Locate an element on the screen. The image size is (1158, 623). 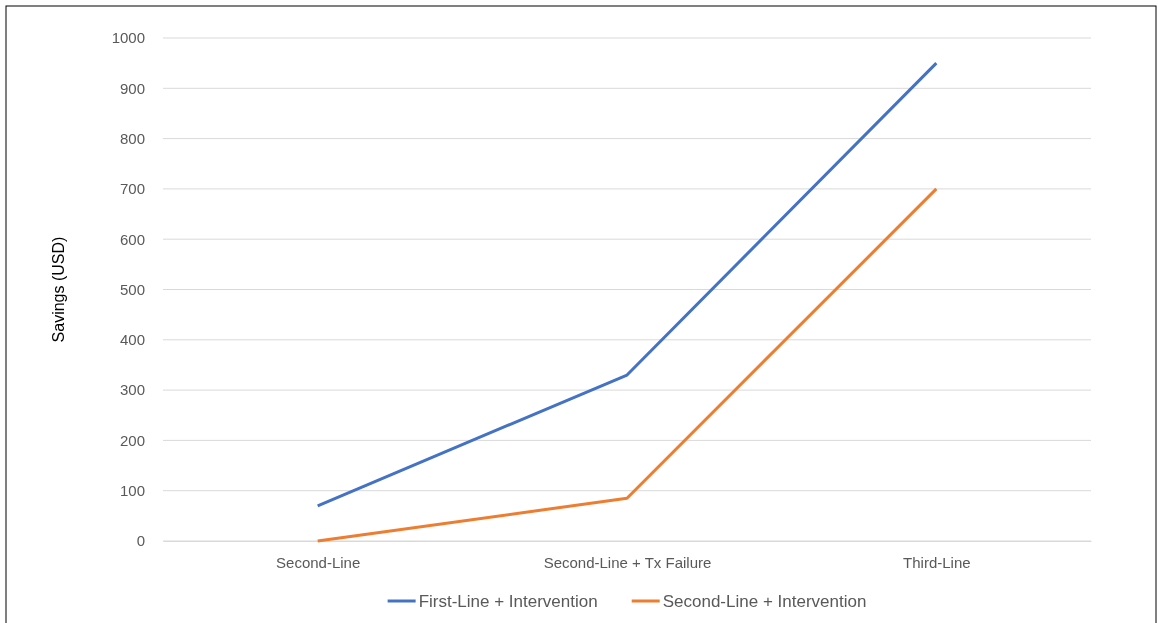
y-tick-label: 1000 is located at coordinates (128, 38).